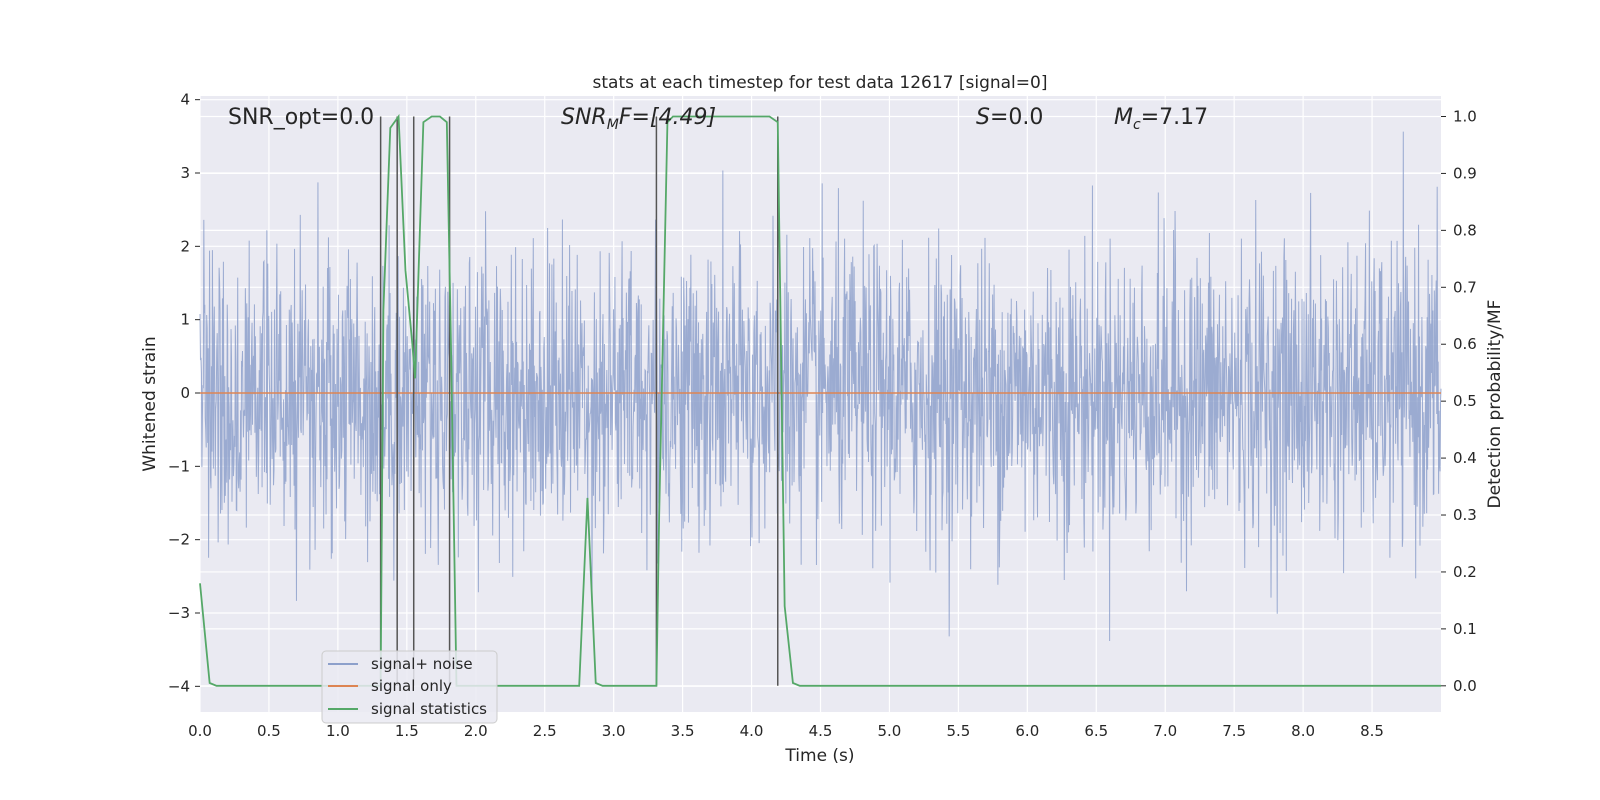 The height and width of the screenshot is (800, 1600). Describe the element at coordinates (185, 320) in the screenshot. I see `y-left-tick-label: 1` at that location.